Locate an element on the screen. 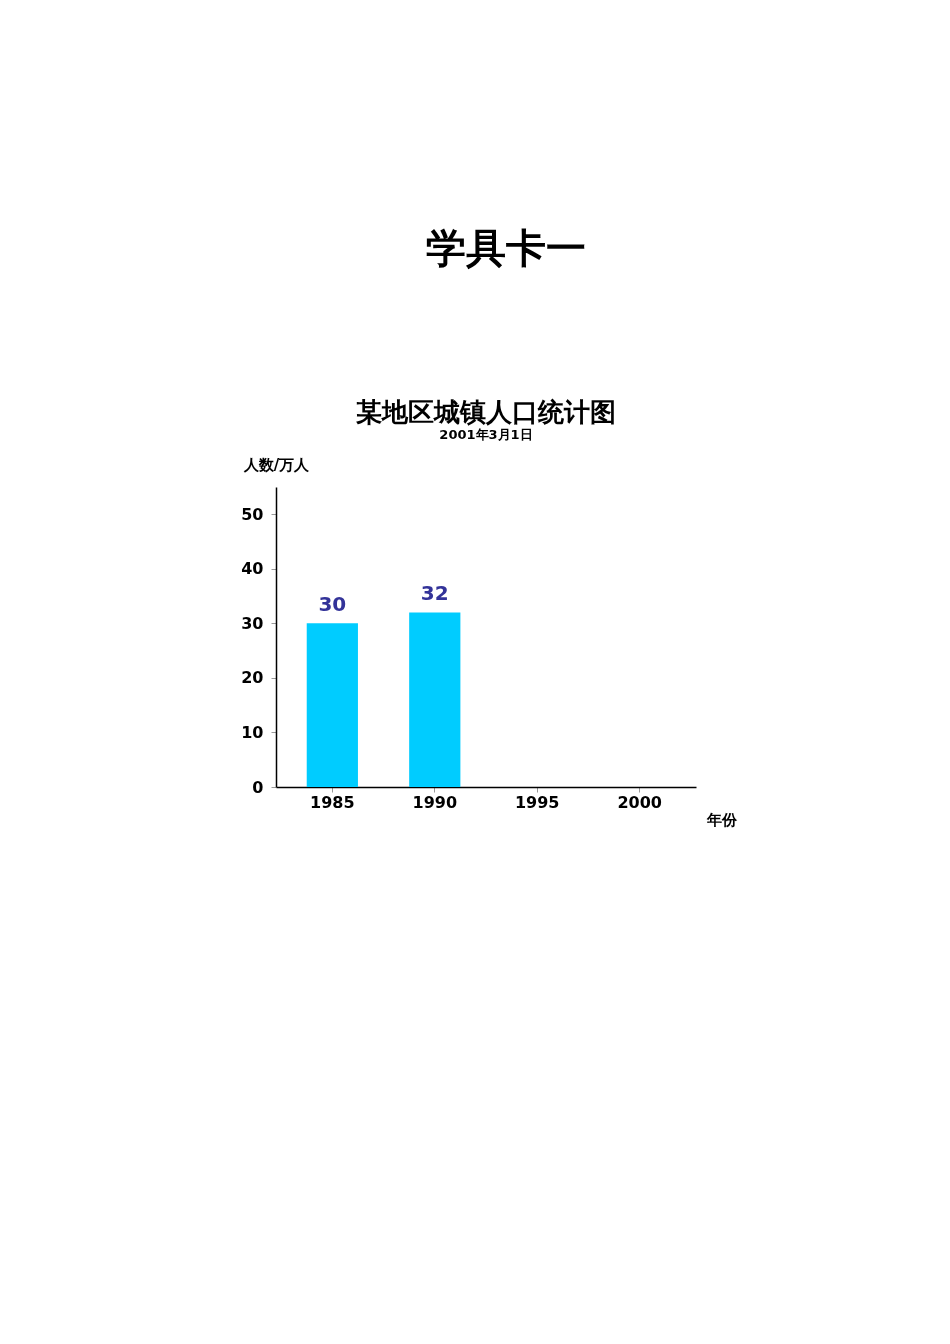 Image resolution: width=950 pixels, height=1344 pixels. x-tick-label: 2000 is located at coordinates (639, 802).